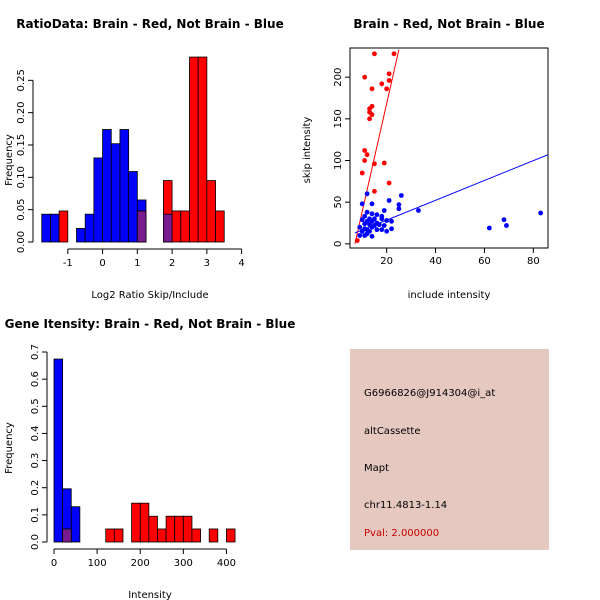 This screenshot has height=600, width=600. I want to click on scatter-y-tick-label-3: 150, so click(338, 118).